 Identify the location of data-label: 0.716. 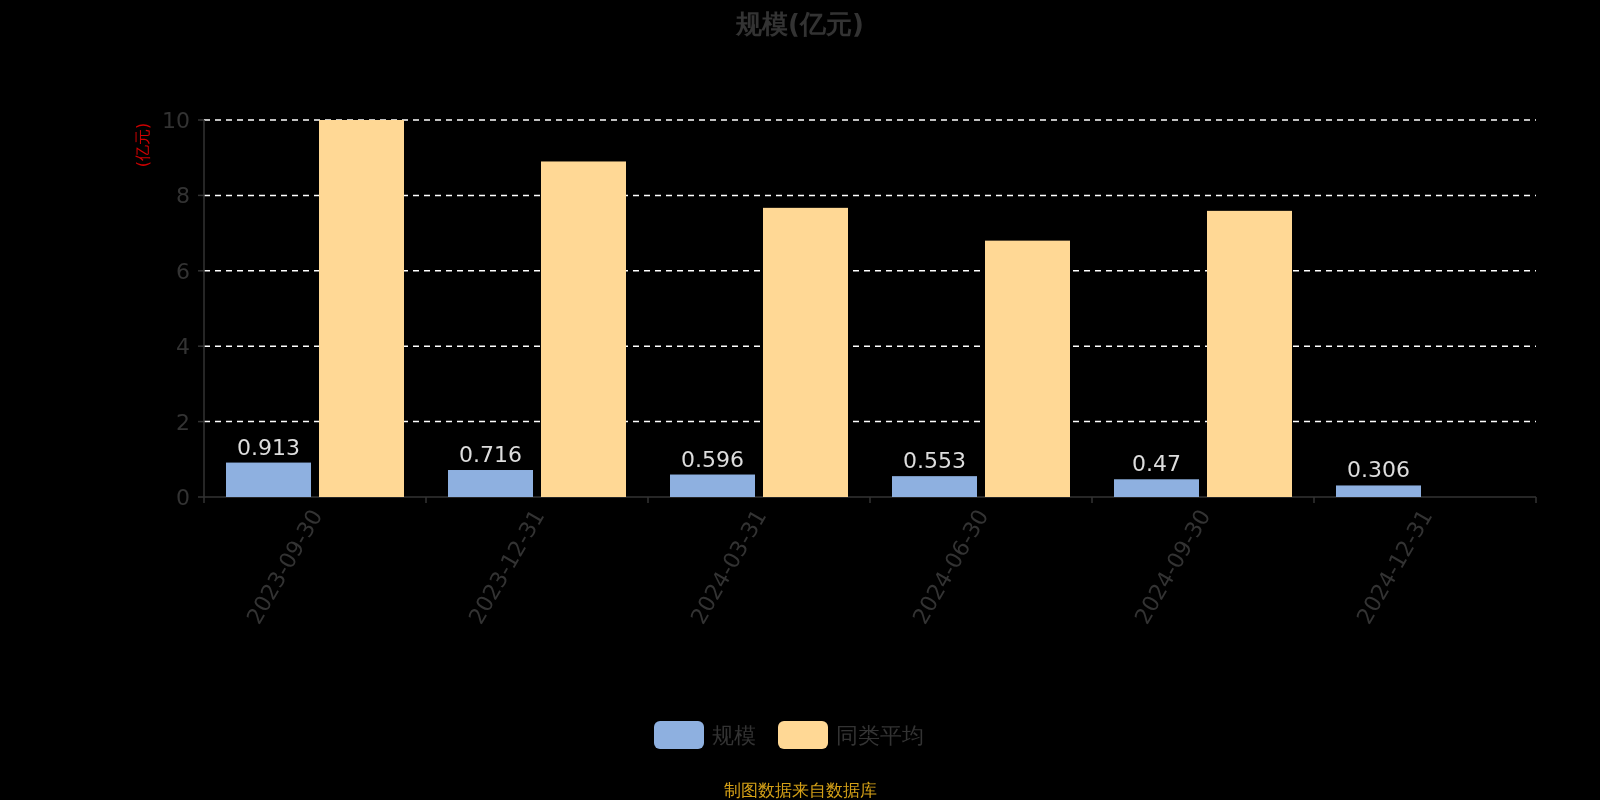
(490, 455).